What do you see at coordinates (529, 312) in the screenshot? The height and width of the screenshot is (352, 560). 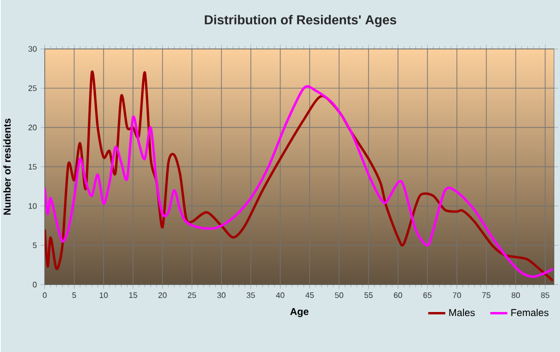 I see `legend-label: Females` at bounding box center [529, 312].